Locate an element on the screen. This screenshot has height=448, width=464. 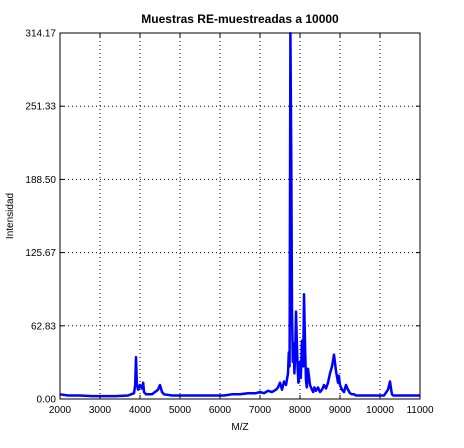
chart-title: Muestras RE-muestreadas a 10000 is located at coordinates (240, 19).